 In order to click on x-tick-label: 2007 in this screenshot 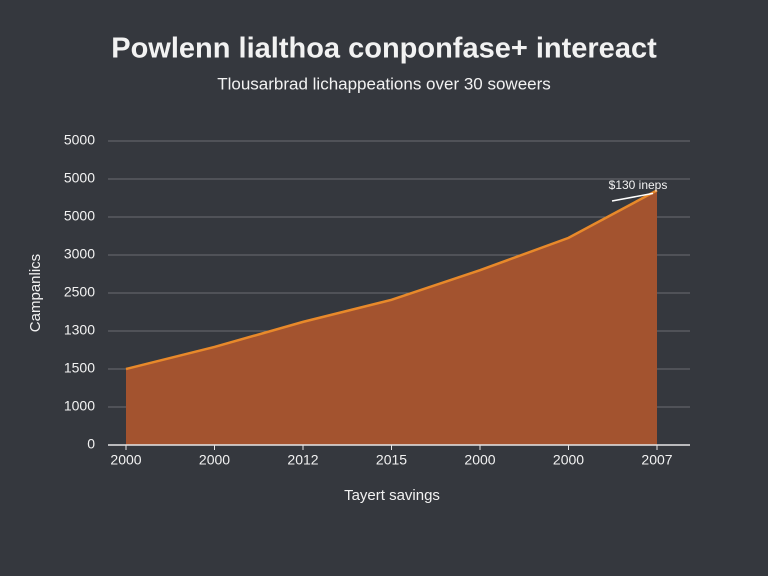, I will do `click(656, 460)`.